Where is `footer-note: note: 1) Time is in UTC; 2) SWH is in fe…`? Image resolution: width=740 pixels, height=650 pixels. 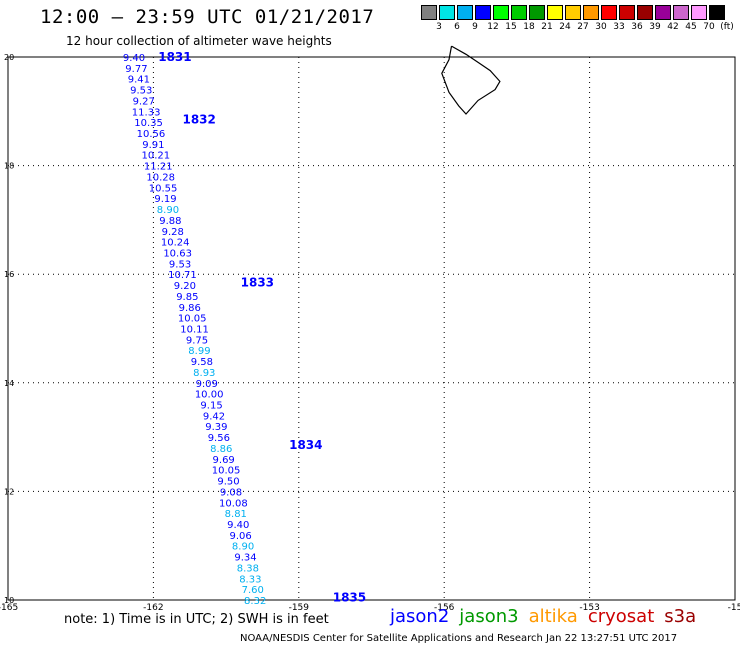
footer-note: note: 1) Time is in UTC; 2) SWH is in fe… is located at coordinates (196, 619).